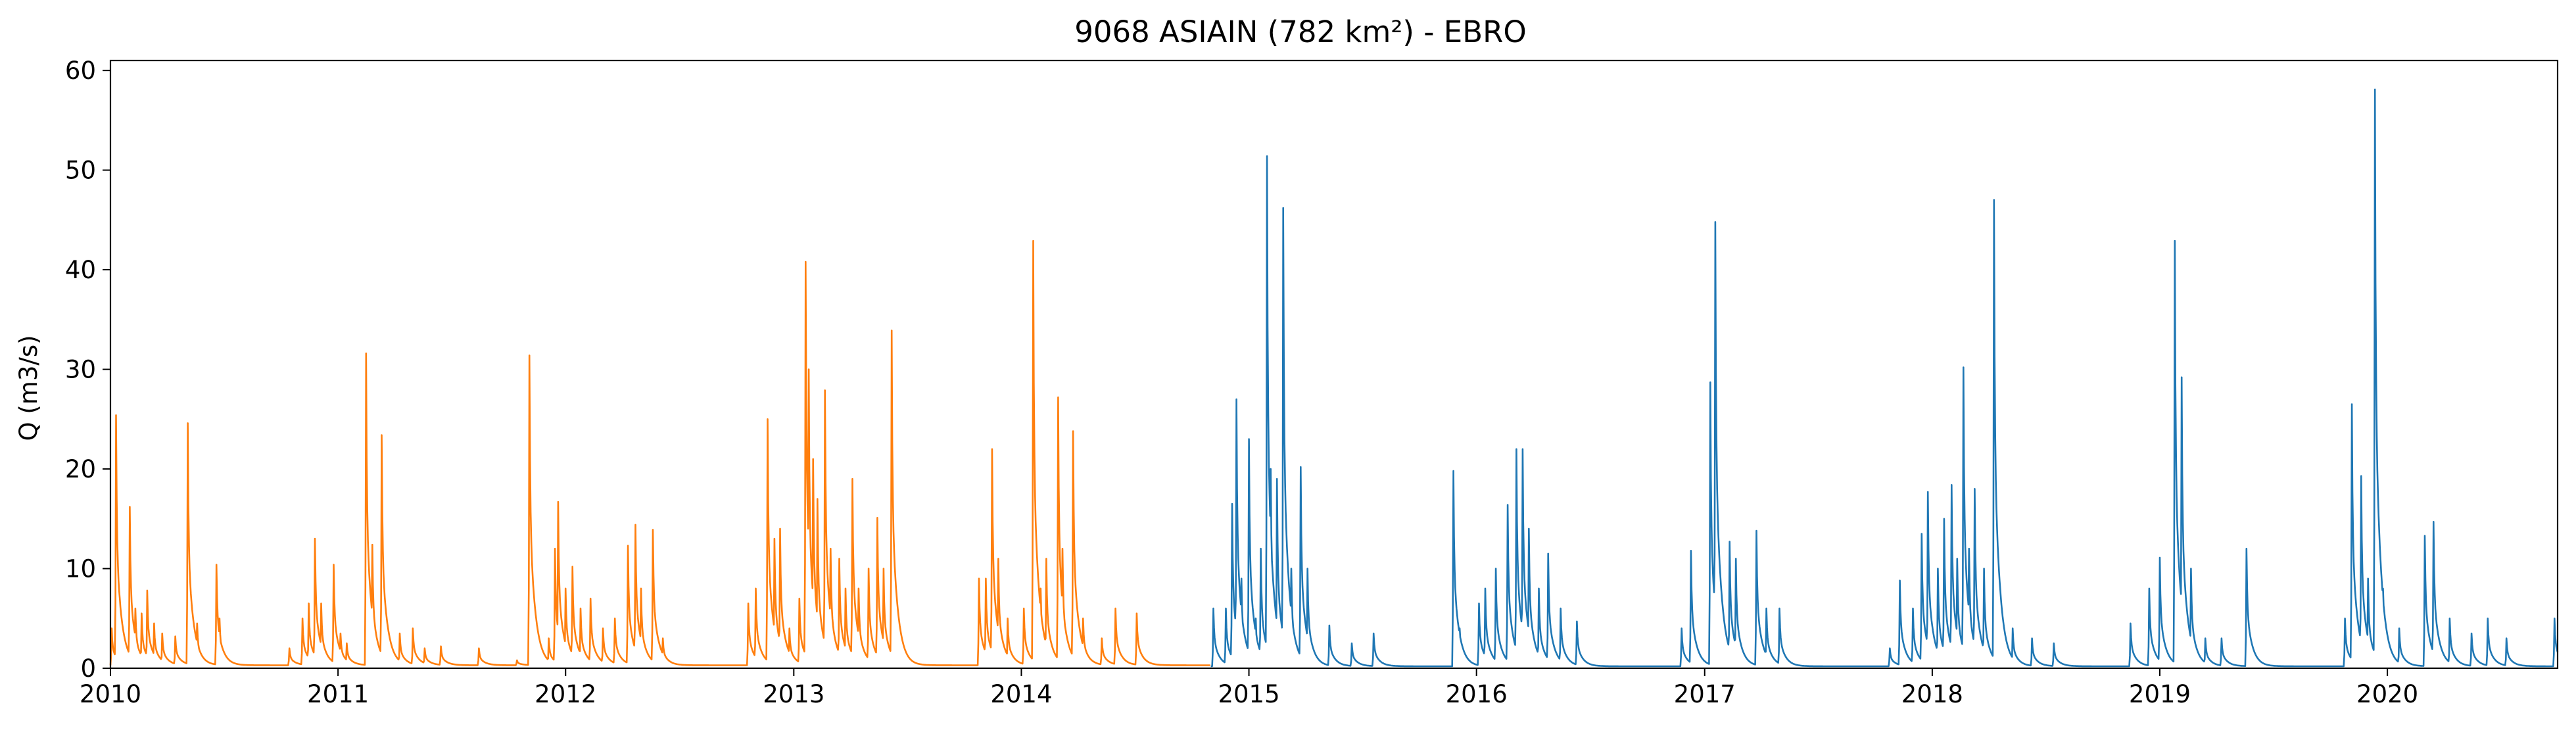 The width and height of the screenshot is (2576, 734). I want to click on x-tick-label: 2014, so click(1021, 694).